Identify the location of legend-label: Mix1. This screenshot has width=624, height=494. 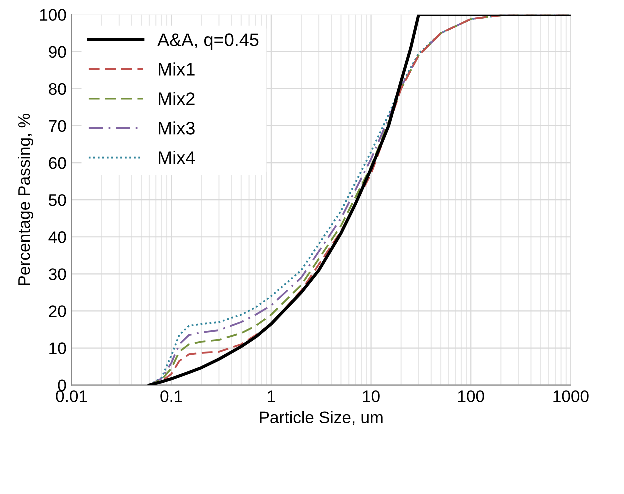
(177, 69).